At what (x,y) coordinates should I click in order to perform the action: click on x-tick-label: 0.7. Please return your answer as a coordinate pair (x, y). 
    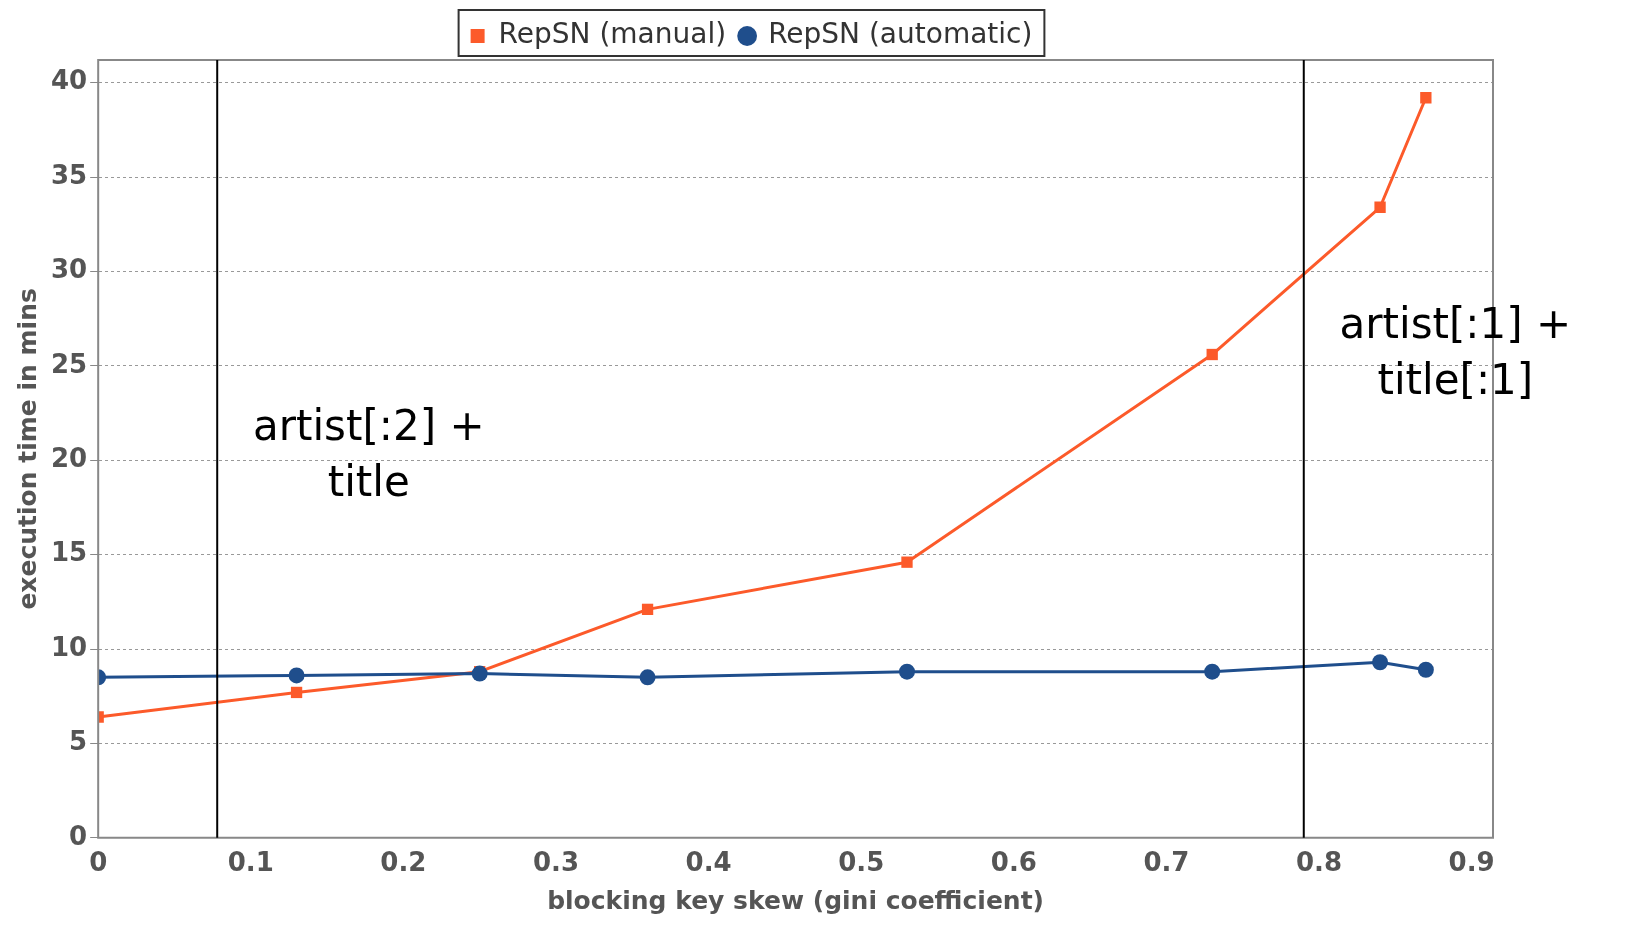
    Looking at the image, I should click on (1166, 862).